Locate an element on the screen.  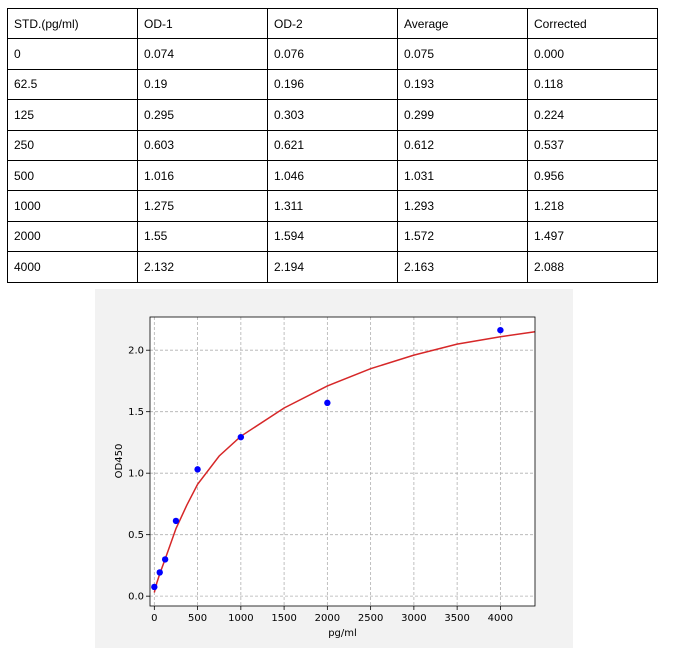
y-axis-label: OD450 is located at coordinates (119, 461).